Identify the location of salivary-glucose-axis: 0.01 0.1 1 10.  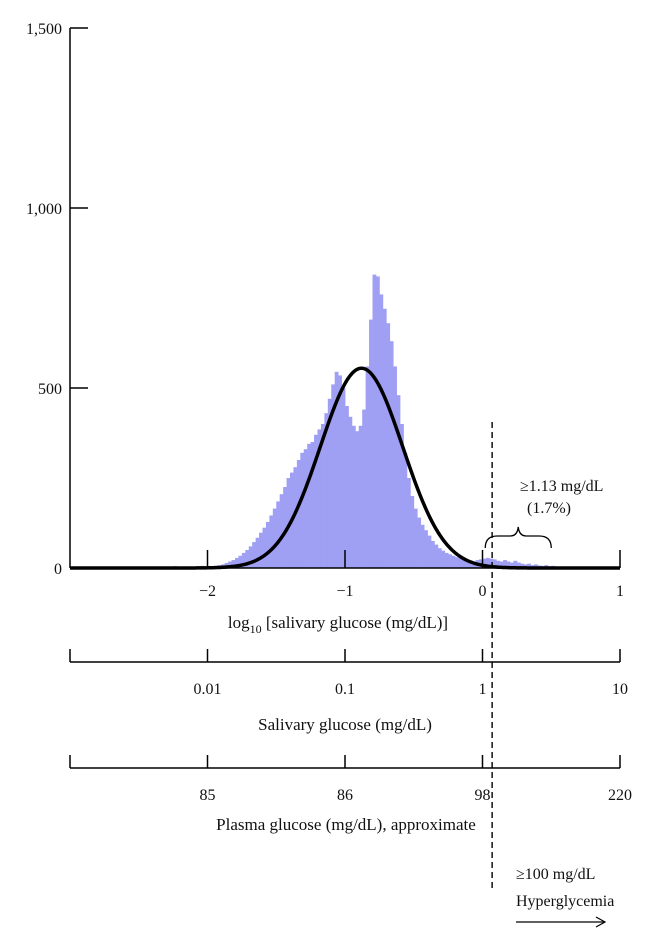
(348, 673).